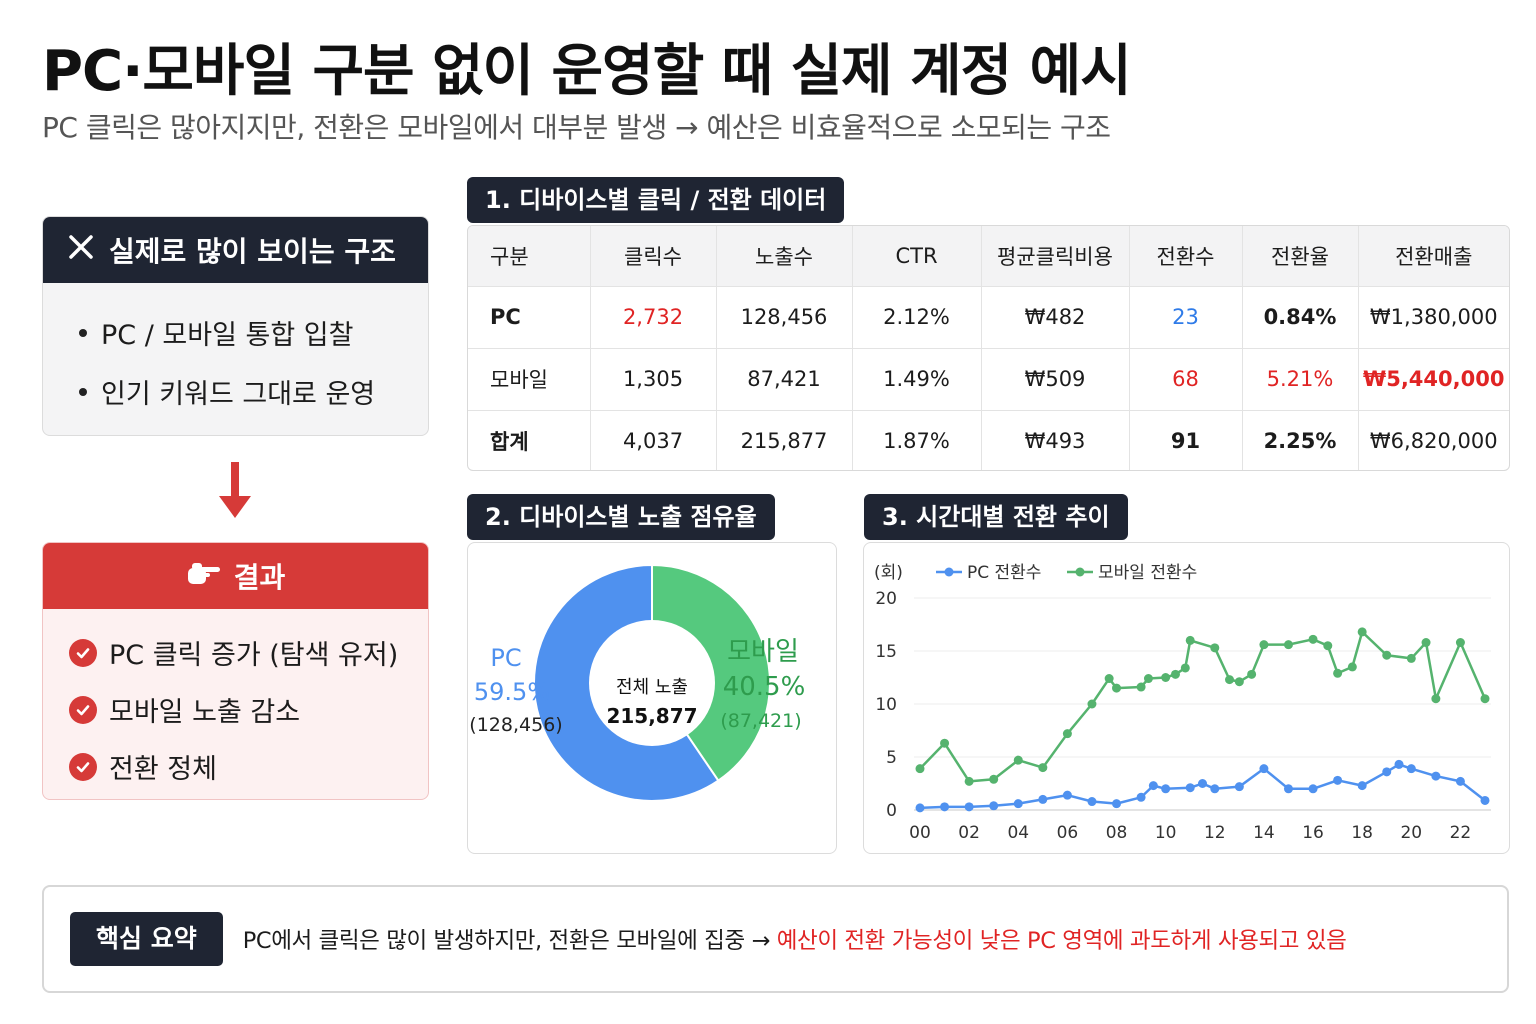  What do you see at coordinates (1055, 256) in the screenshot?
I see `table-header-cell: 평균클릭비용` at bounding box center [1055, 256].